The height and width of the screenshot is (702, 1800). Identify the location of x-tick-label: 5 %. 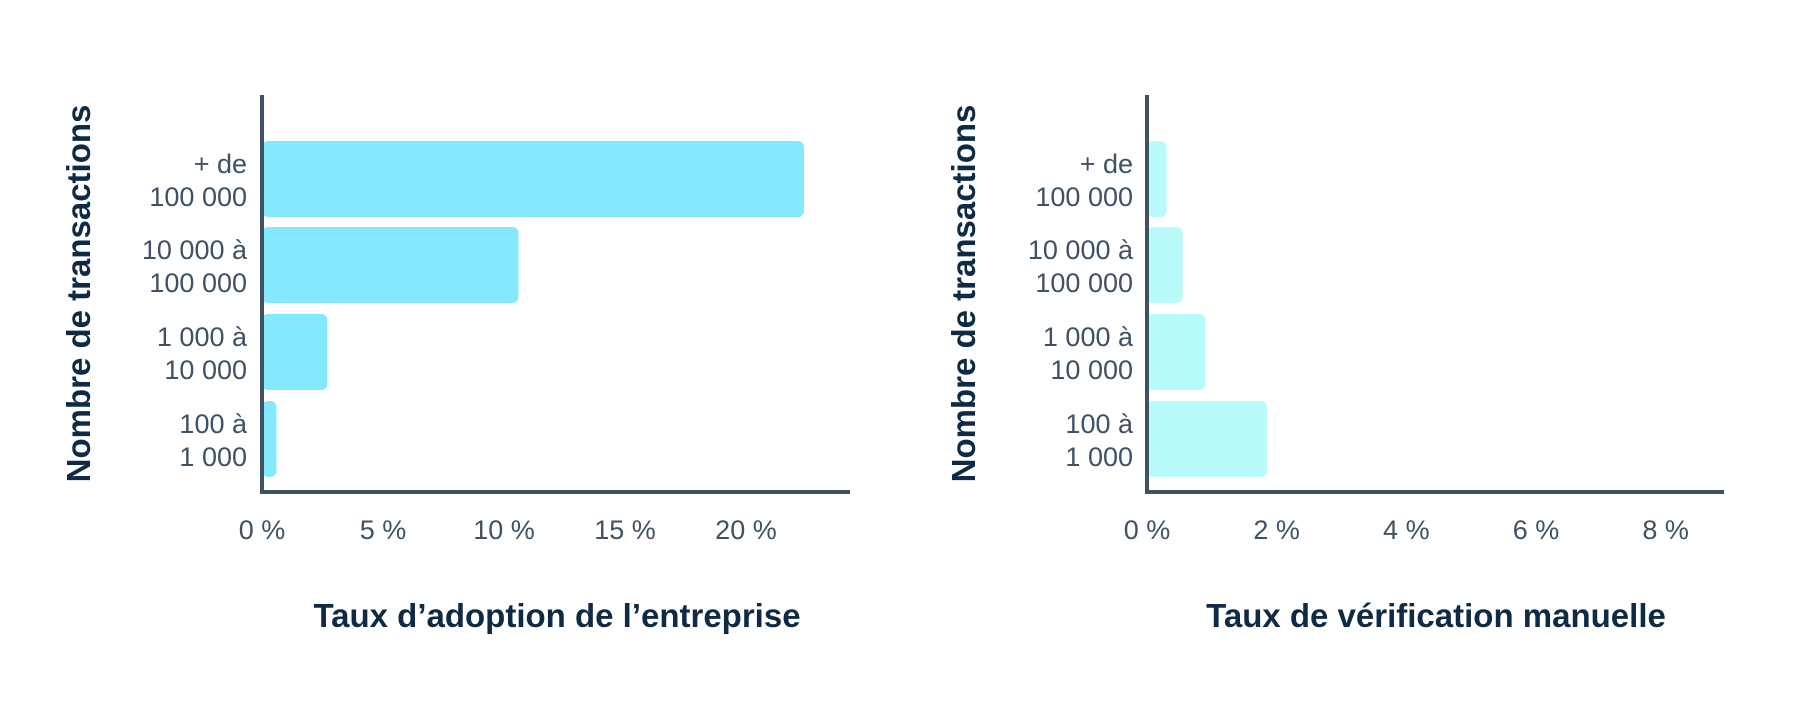
(383, 530).